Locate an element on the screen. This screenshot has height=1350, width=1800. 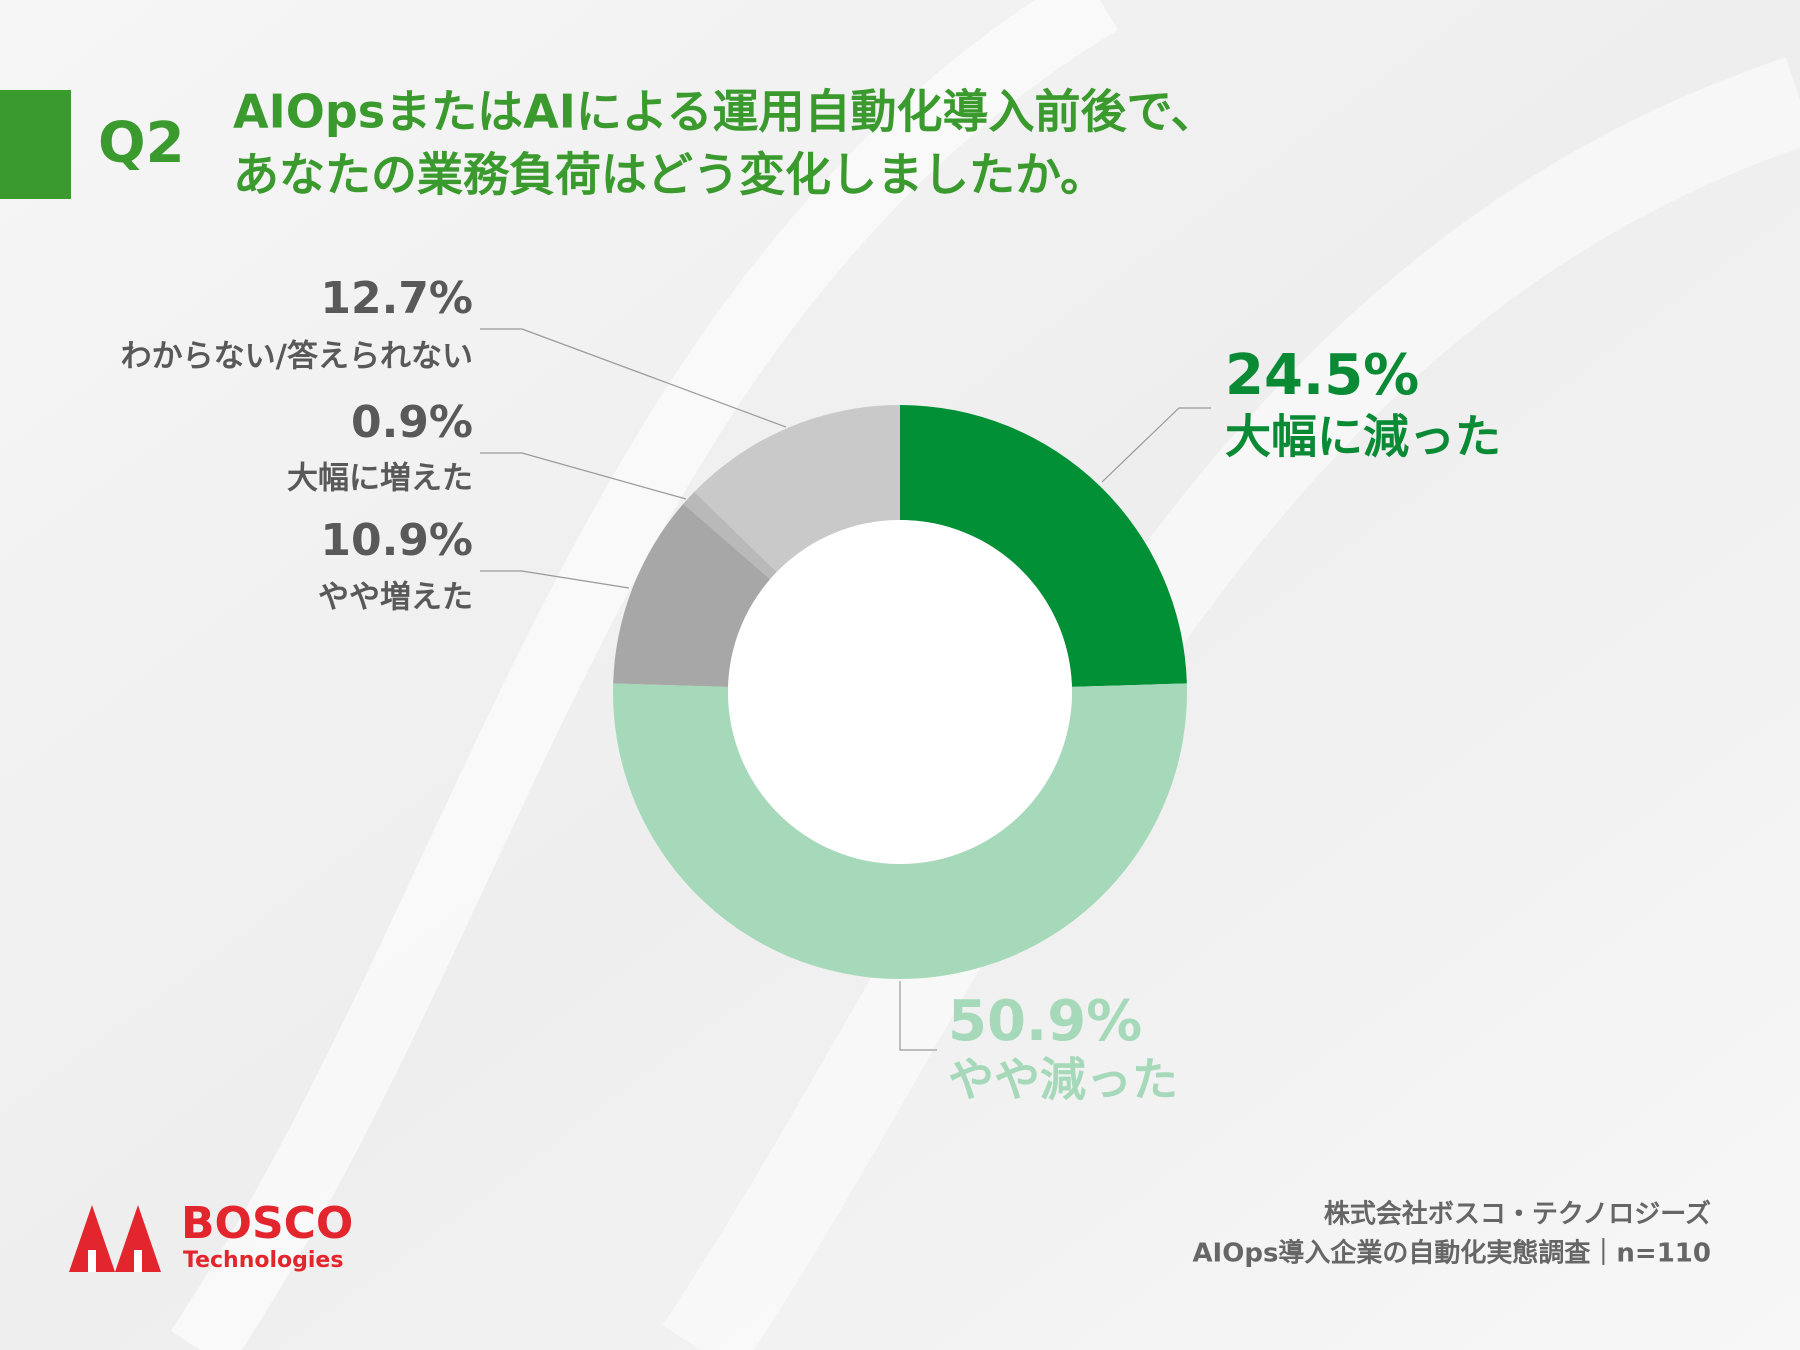
value-label: 10.9% is located at coordinates (396, 540).